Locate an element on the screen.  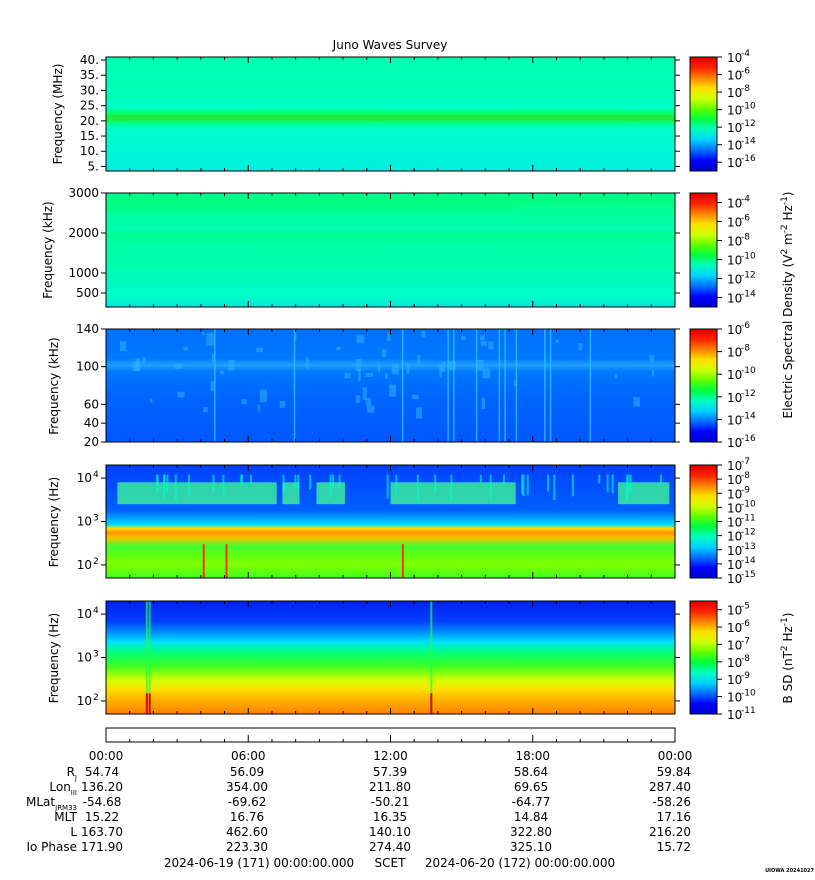
colorbar-tick-exponent: -10 is located at coordinates (748, 257).